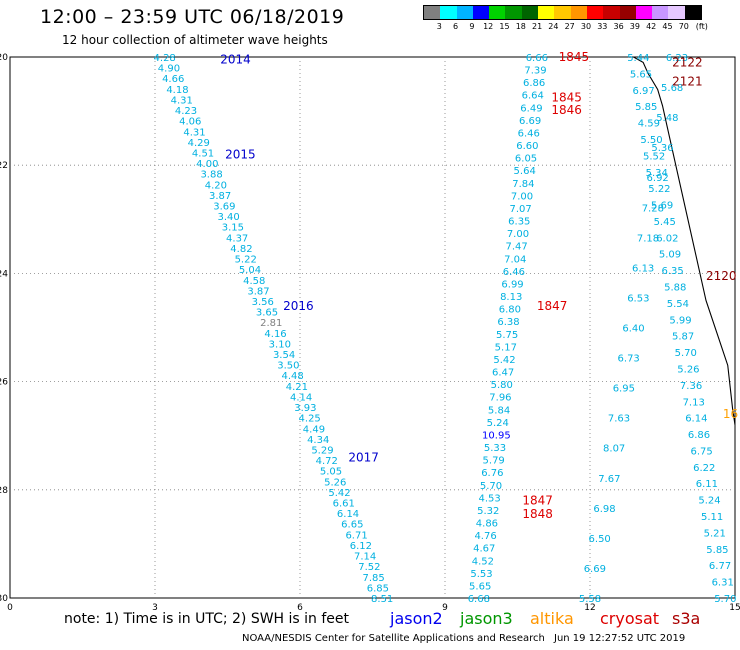 This screenshot has width=740, height=650. Describe the element at coordinates (502, 385) in the screenshot. I see `wave-height-value: 5.80` at that location.